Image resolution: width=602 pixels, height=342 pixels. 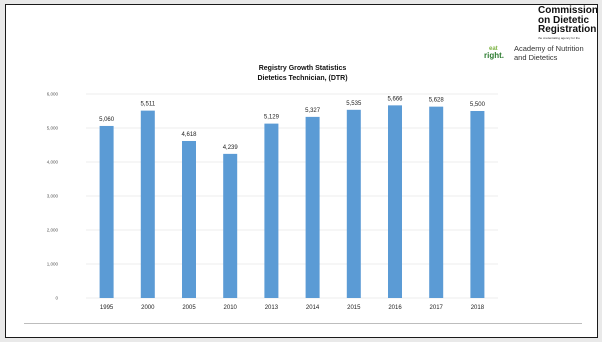 What do you see at coordinates (148, 105) in the screenshot?
I see `data-label: 5,511` at bounding box center [148, 105].